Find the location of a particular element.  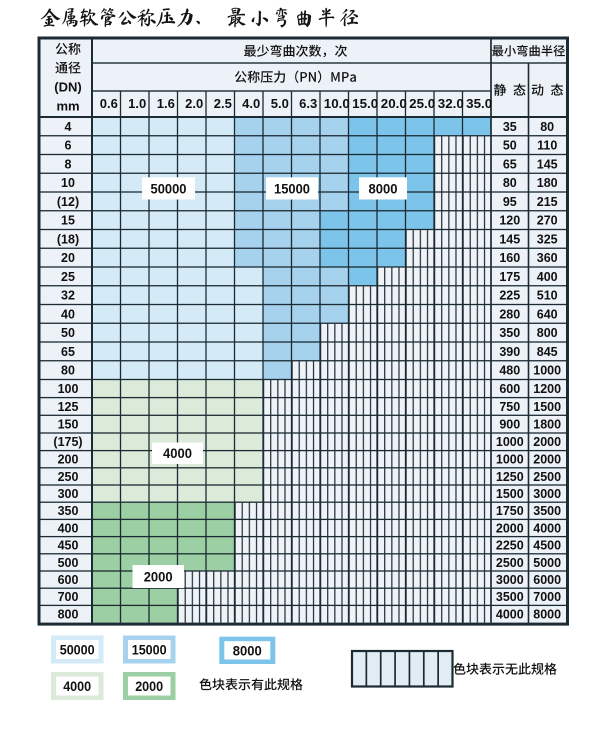

svg-text: mm is located at coordinates (67, 106).